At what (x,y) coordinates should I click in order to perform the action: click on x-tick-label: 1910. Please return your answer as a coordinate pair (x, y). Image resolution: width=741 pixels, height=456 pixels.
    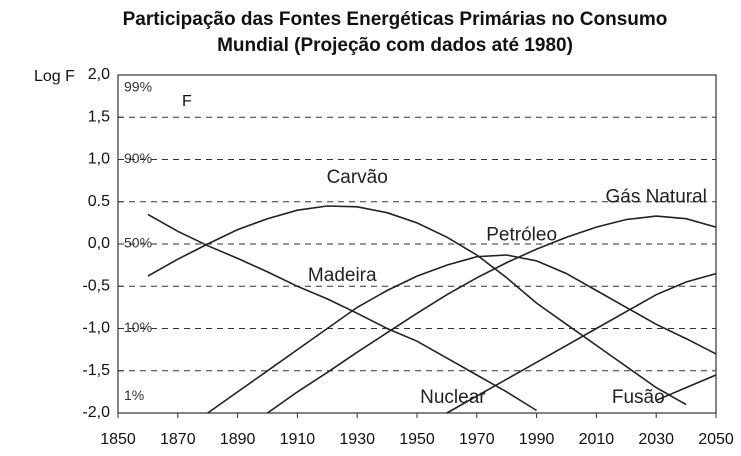
    Looking at the image, I should click on (298, 439).